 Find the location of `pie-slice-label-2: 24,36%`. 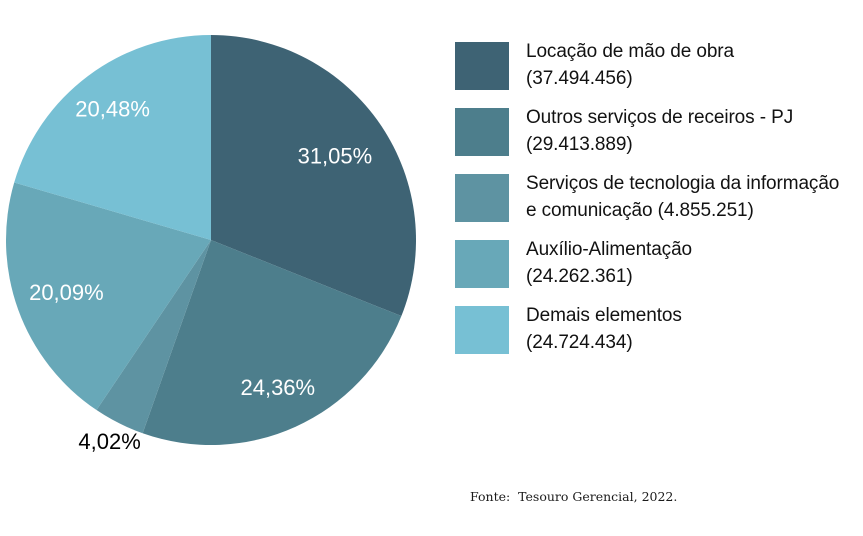

pie-slice-label-2: 24,36% is located at coordinates (277, 387).